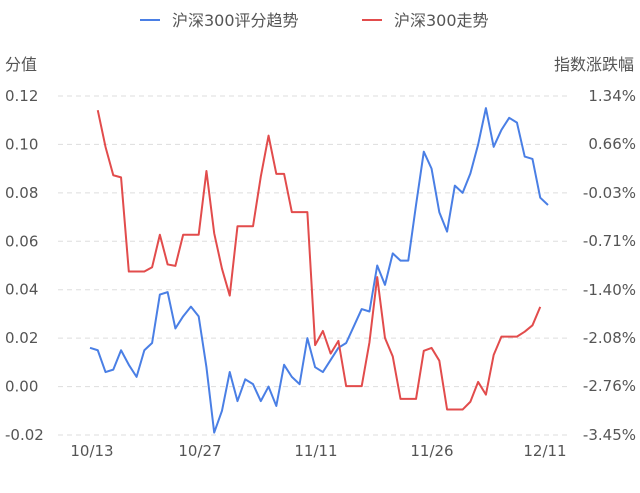  I want to click on x-tick-label: 12/11, so click(544, 451).